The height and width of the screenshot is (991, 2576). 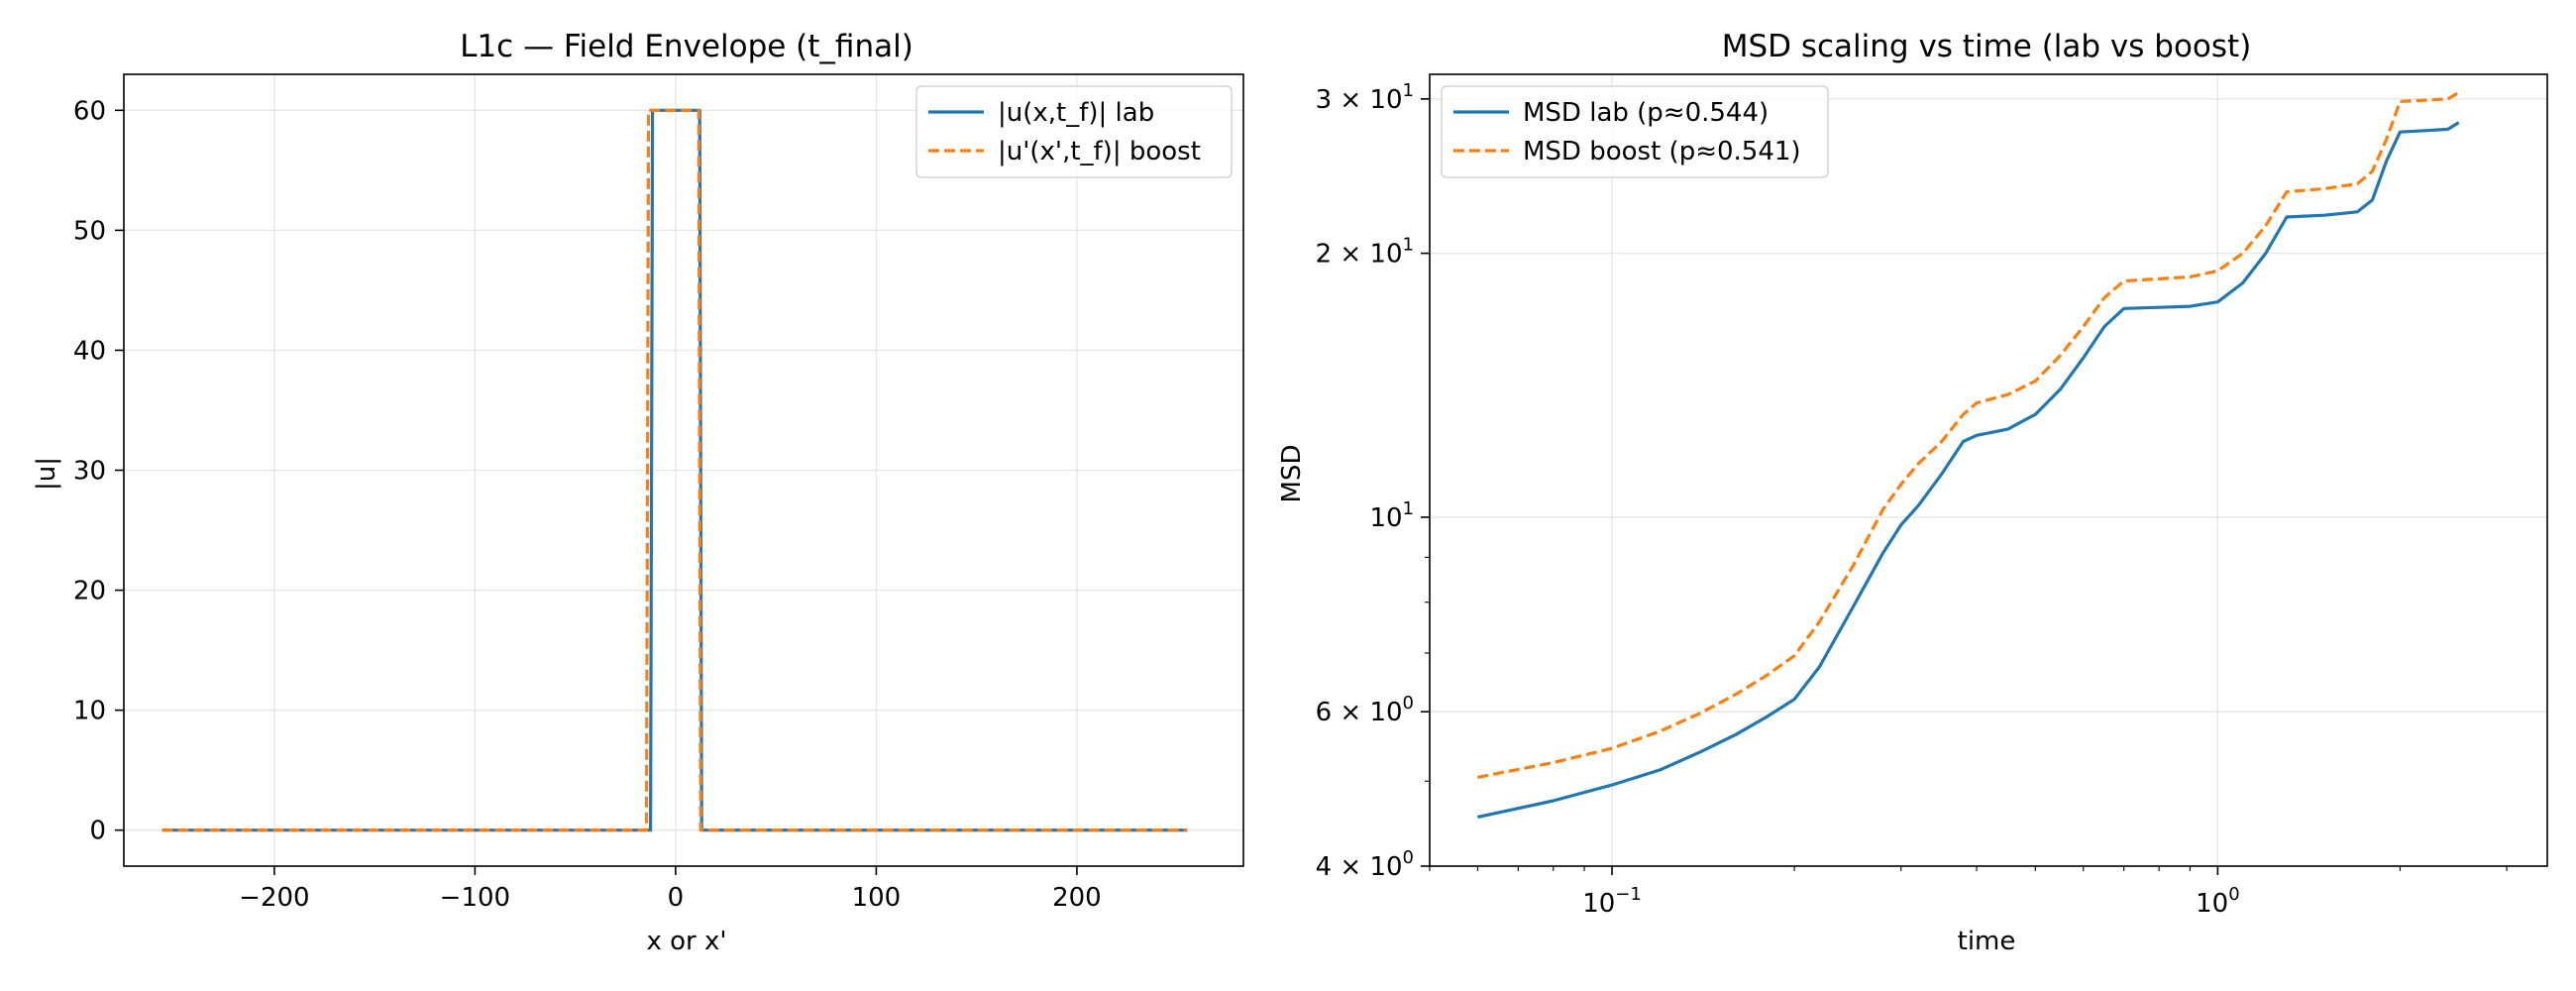 I want to click on x-tick-label: −200, so click(x=274, y=898).